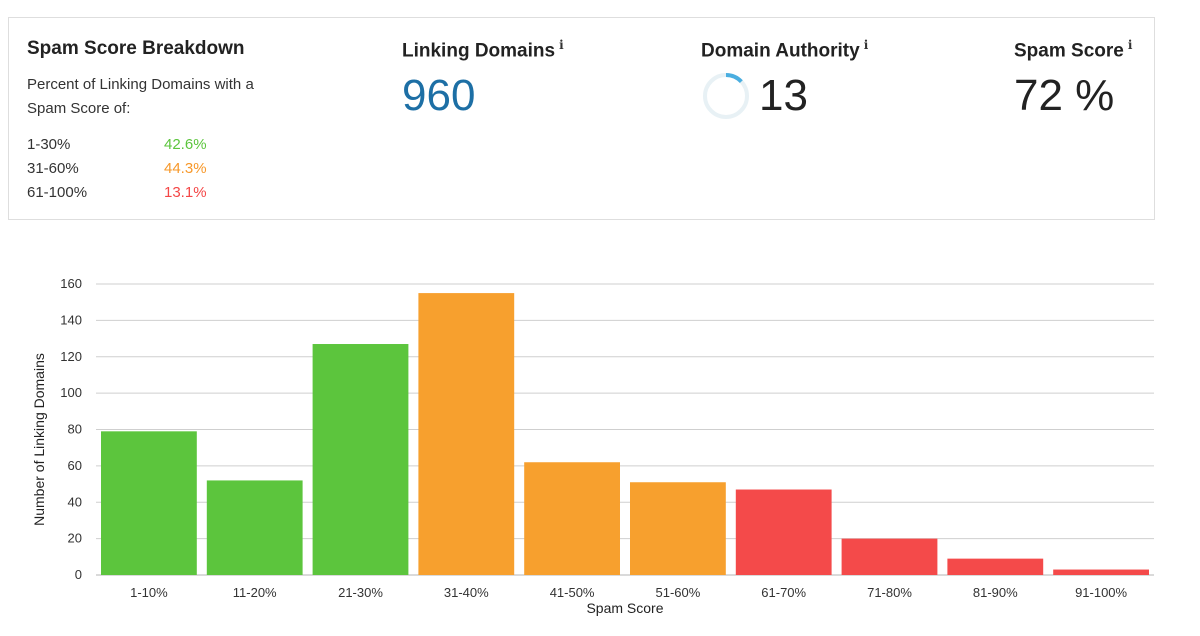 This screenshot has height=636, width=1200. What do you see at coordinates (149, 592) in the screenshot?
I see `x-tick-label: 1-10%` at bounding box center [149, 592].